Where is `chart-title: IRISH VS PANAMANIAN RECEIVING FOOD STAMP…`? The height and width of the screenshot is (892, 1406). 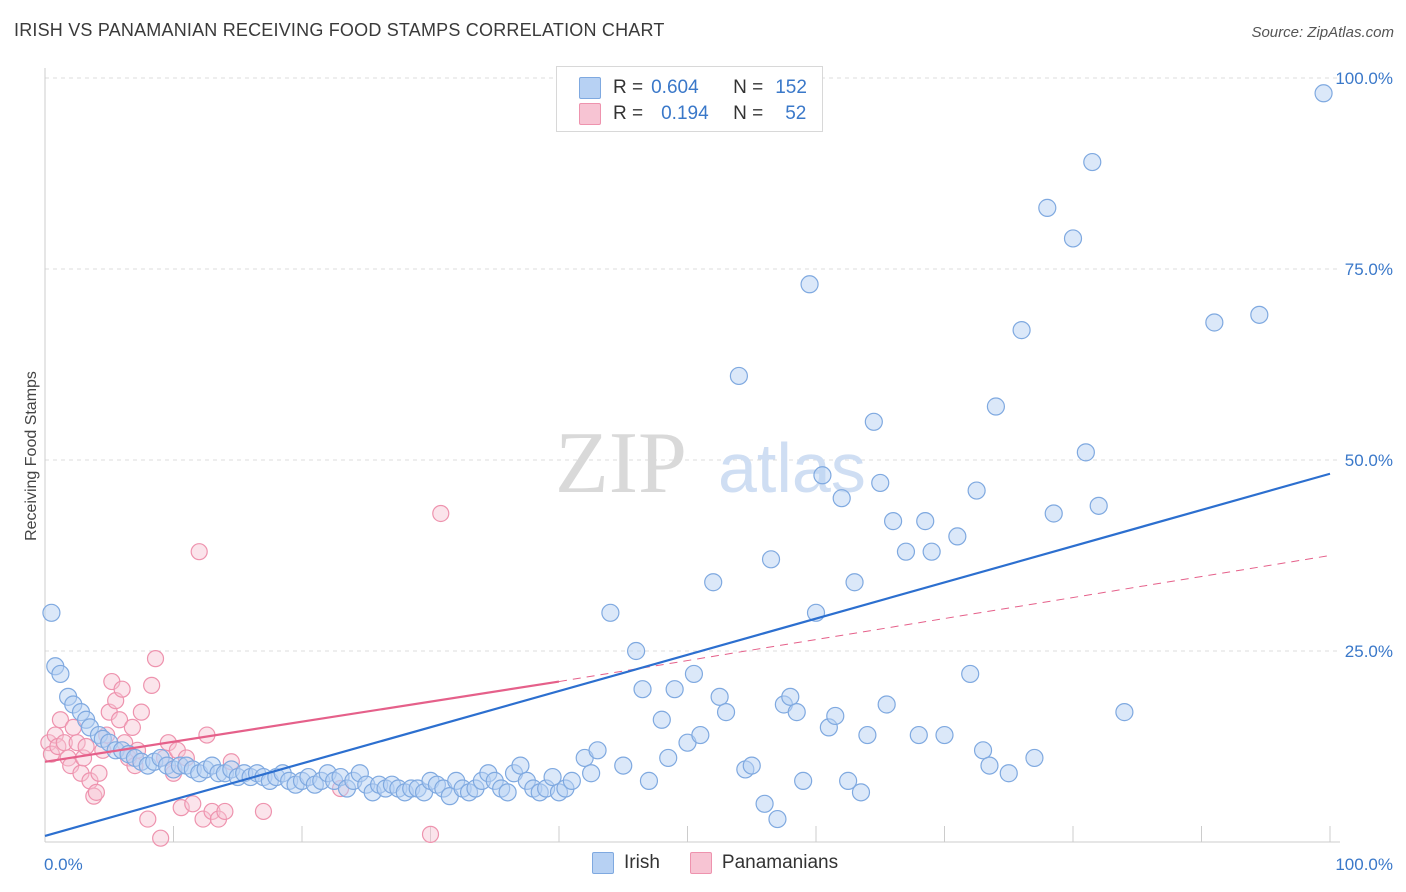 chart-title: IRISH VS PANAMANIAN RECEIVING FOOD STAMP… is located at coordinates (339, 30).